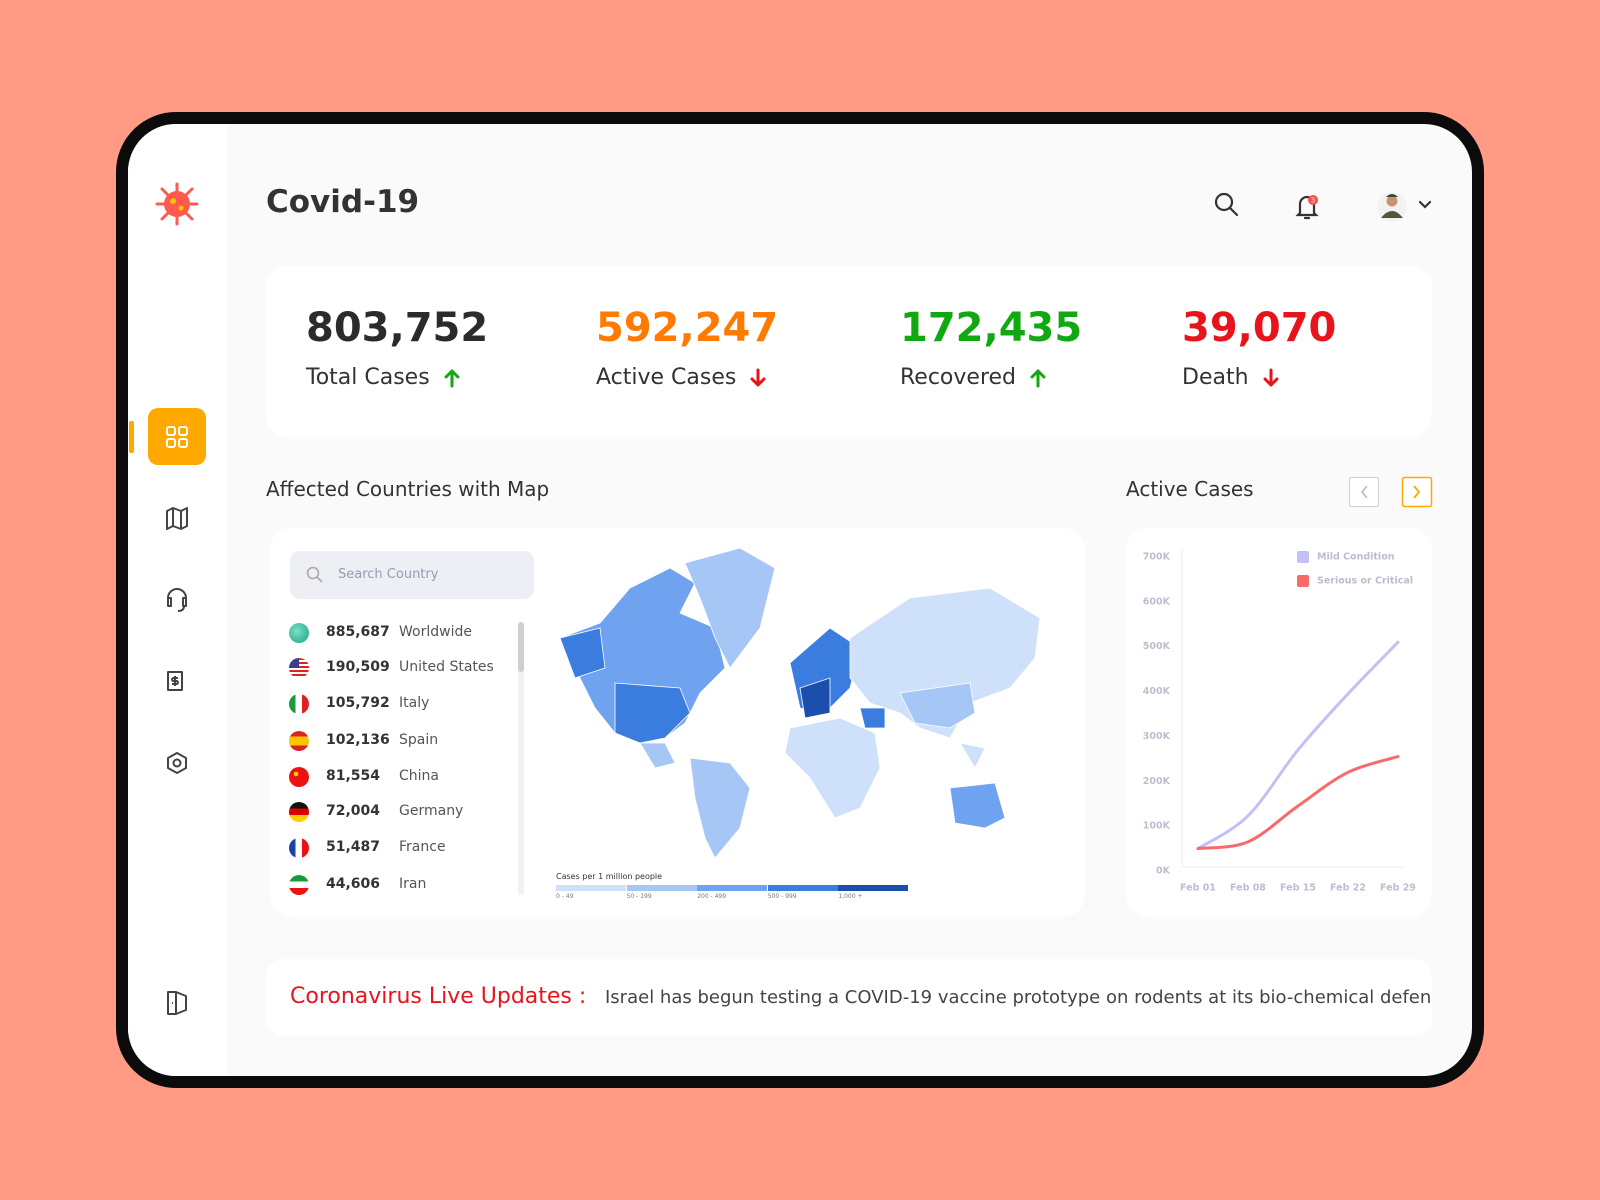 The width and height of the screenshot is (1600, 1200). What do you see at coordinates (431, 811) in the screenshot?
I see `country-name: Germany` at bounding box center [431, 811].